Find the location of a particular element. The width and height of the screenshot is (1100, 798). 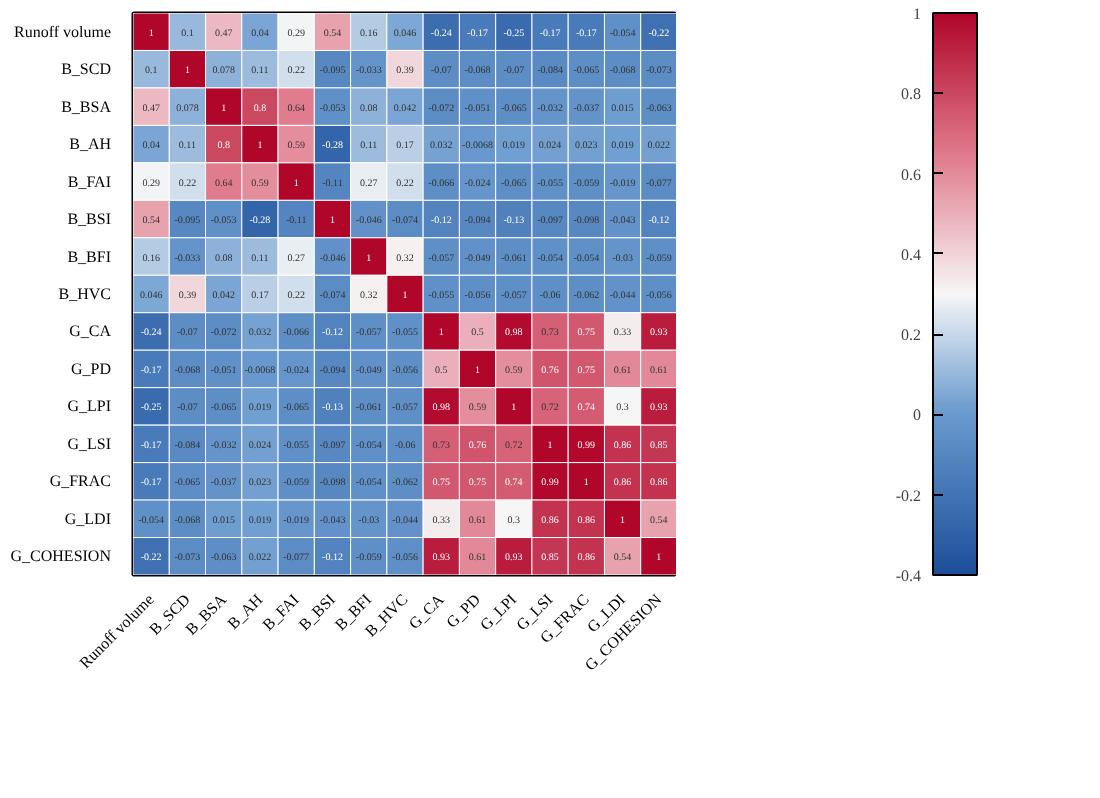

color-bar-label: 0.8 is located at coordinates (911, 94).